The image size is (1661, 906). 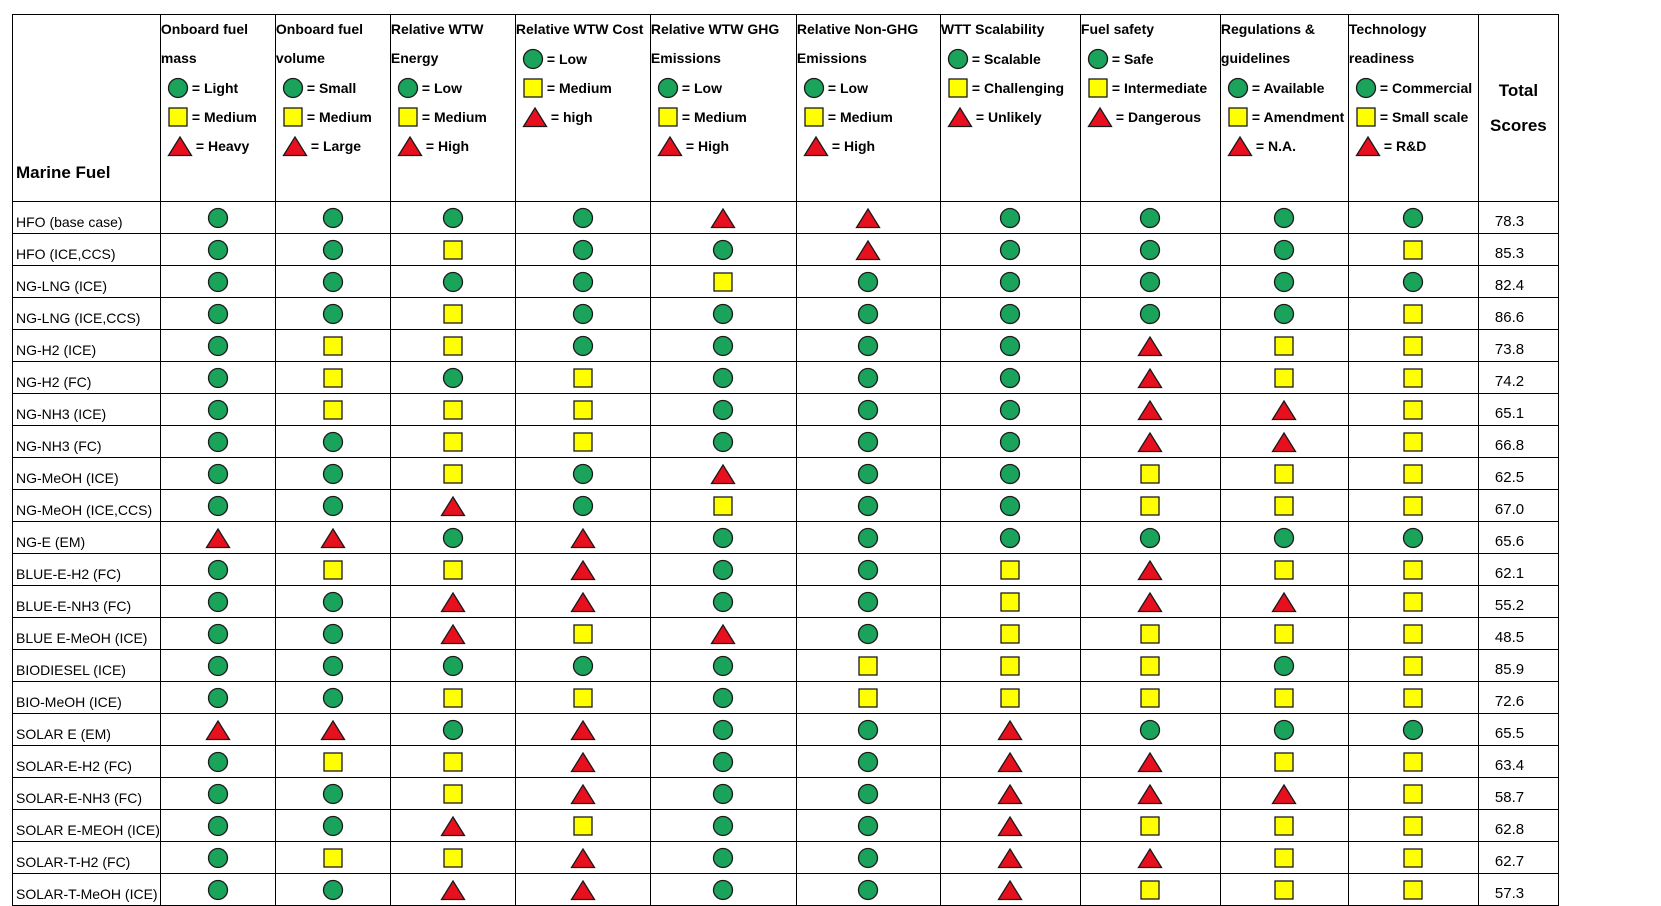 What do you see at coordinates (437, 29) in the screenshot?
I see `criterion-title-line: Relative WTW` at bounding box center [437, 29].